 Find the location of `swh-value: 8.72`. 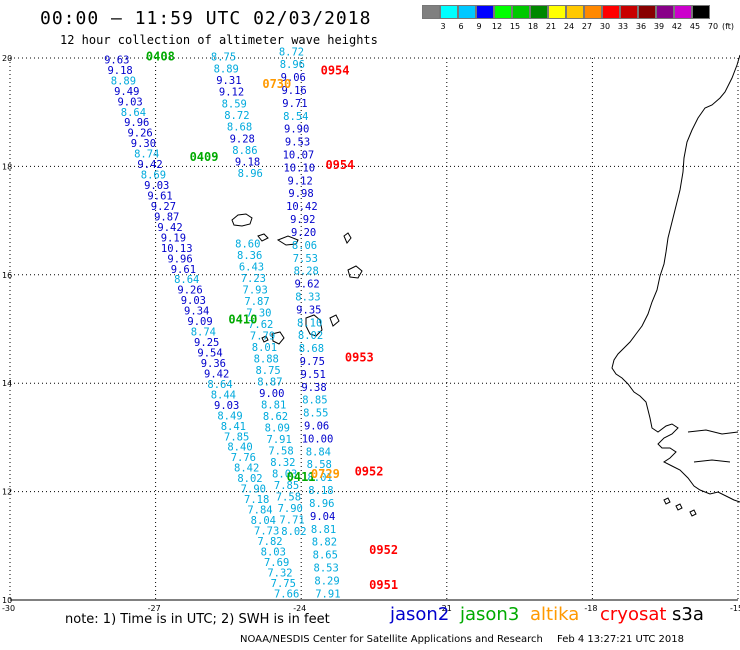

swh-value: 8.72 is located at coordinates (236, 116).